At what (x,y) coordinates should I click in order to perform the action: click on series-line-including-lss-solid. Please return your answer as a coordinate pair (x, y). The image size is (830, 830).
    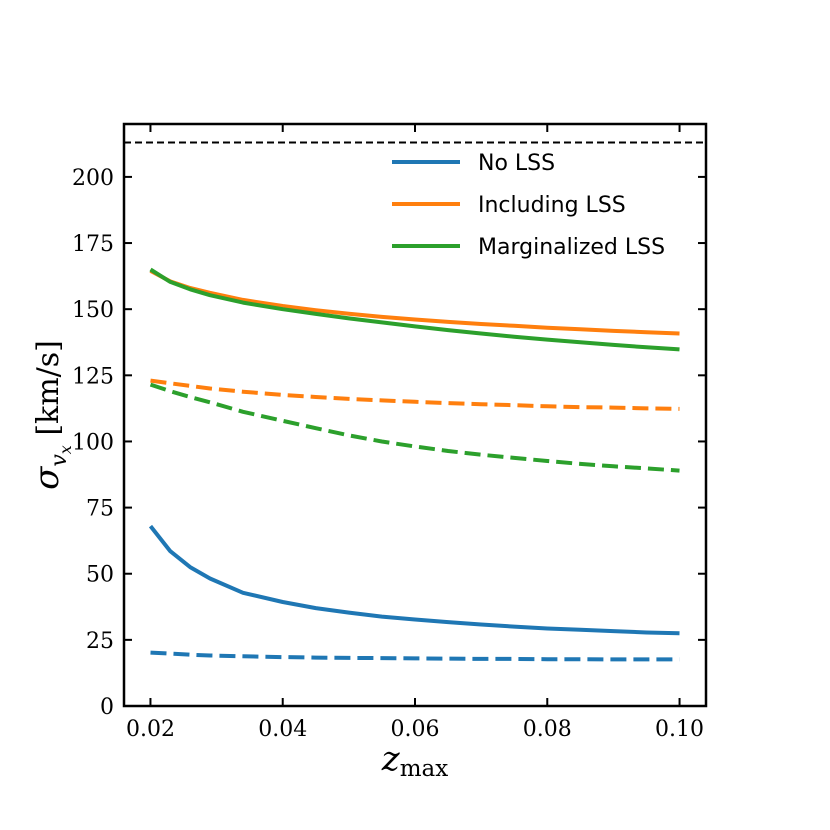
    Looking at the image, I should click on (414, 302).